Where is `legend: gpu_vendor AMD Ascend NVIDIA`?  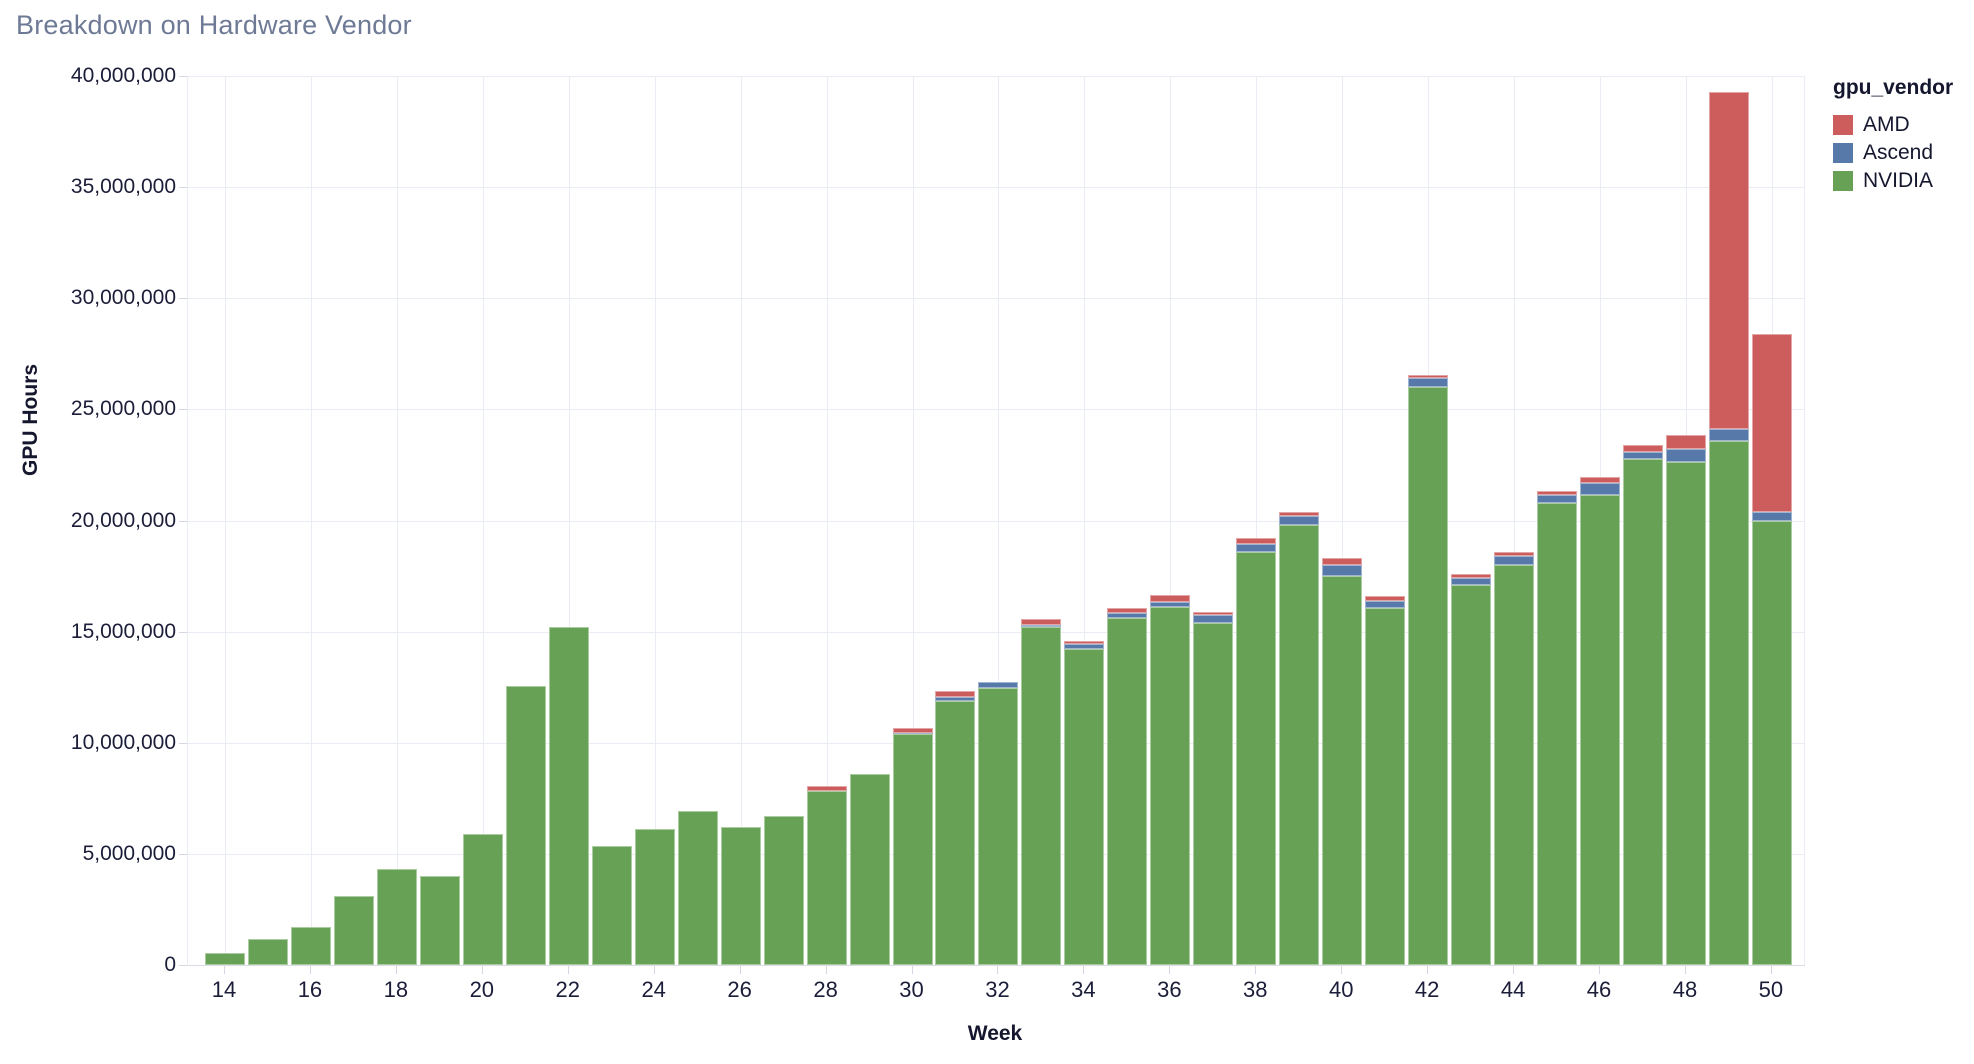 legend: gpu_vendor AMD Ascend NVIDIA is located at coordinates (1900, 137).